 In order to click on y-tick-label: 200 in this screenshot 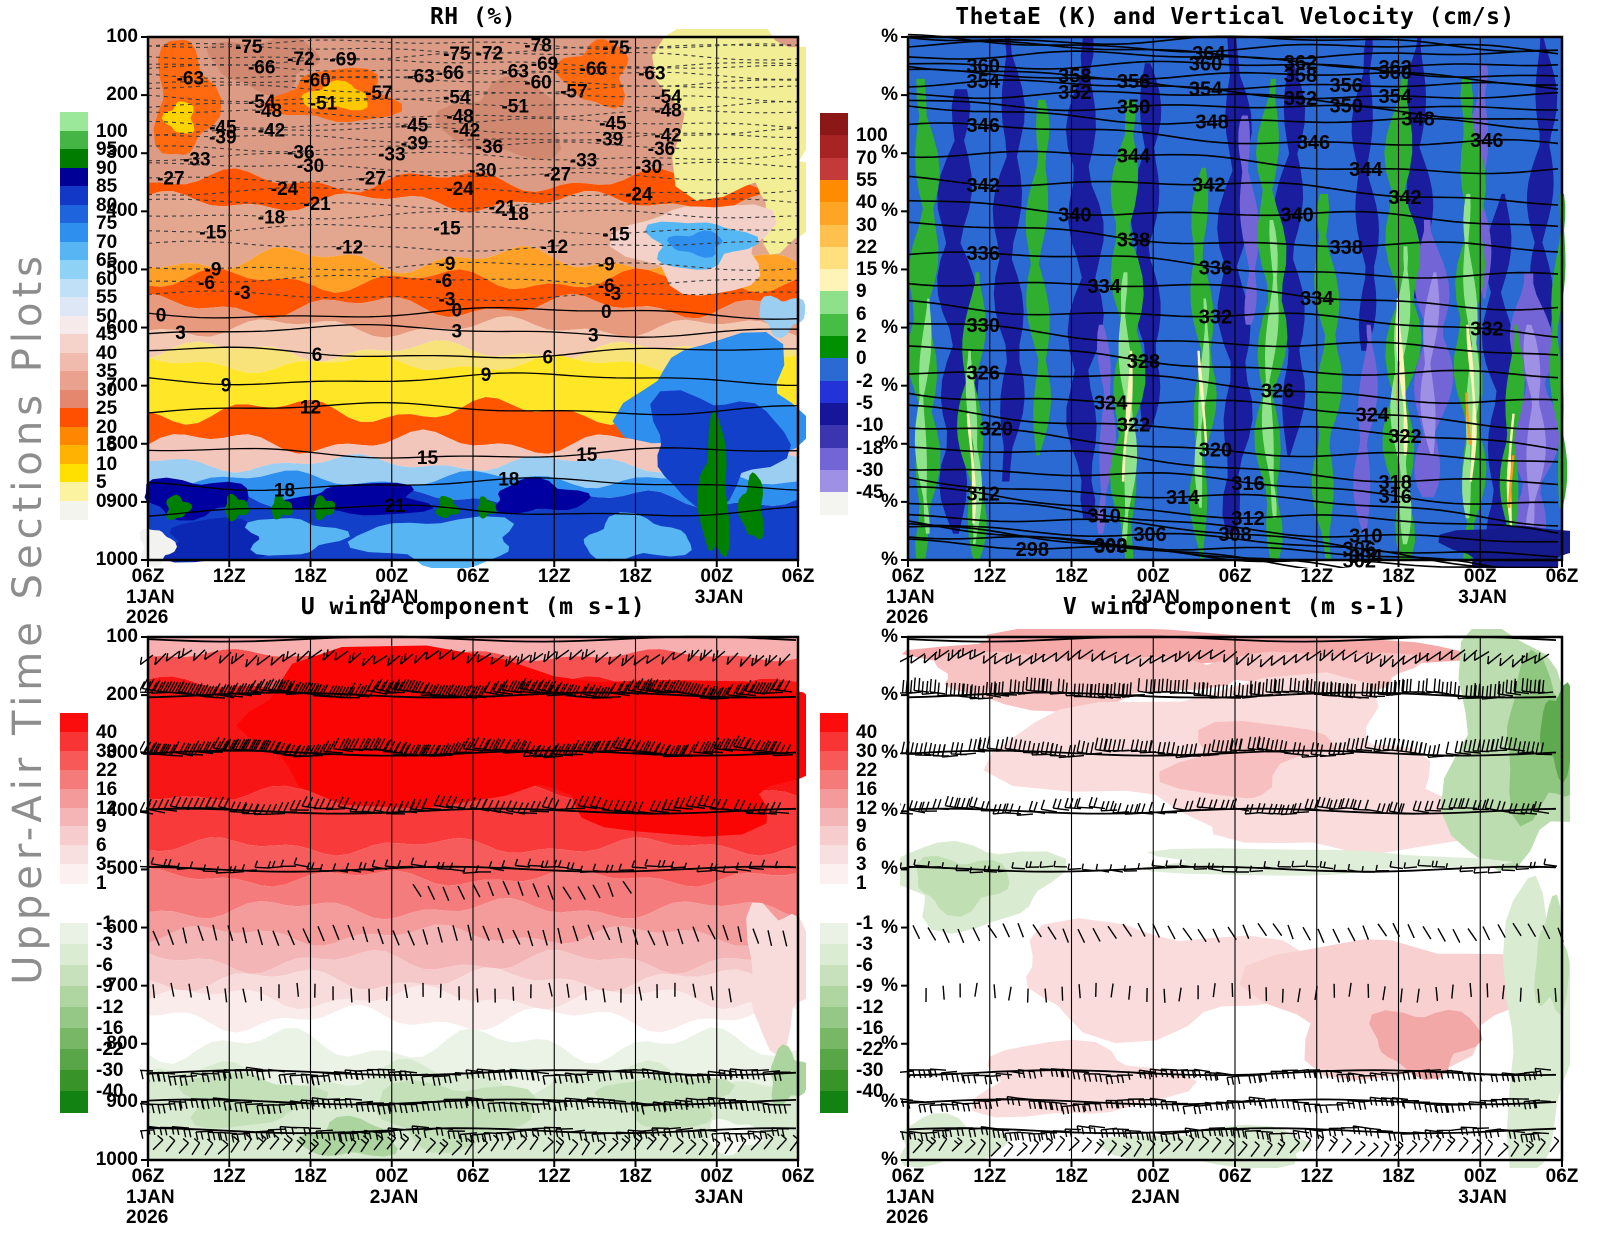, I will do `click(122, 695)`.